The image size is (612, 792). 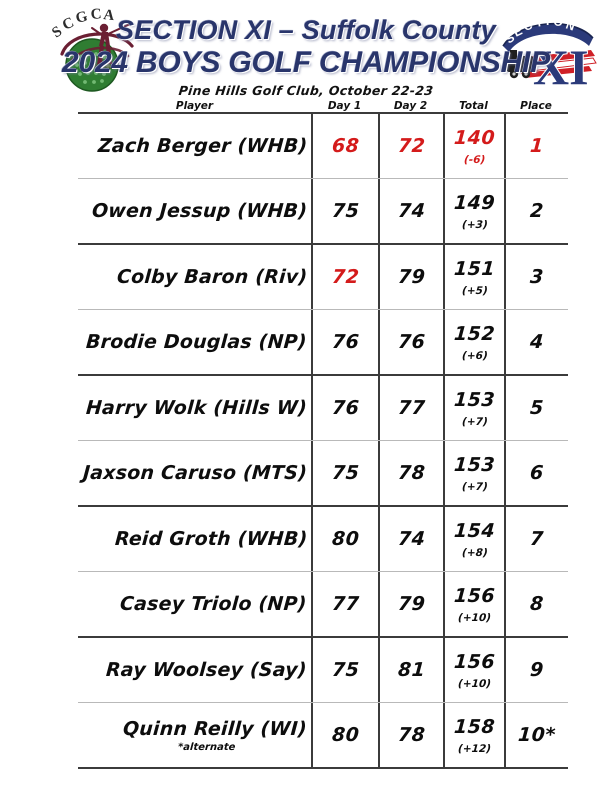 I want to click on player-note: *alternate, so click(x=206, y=747).